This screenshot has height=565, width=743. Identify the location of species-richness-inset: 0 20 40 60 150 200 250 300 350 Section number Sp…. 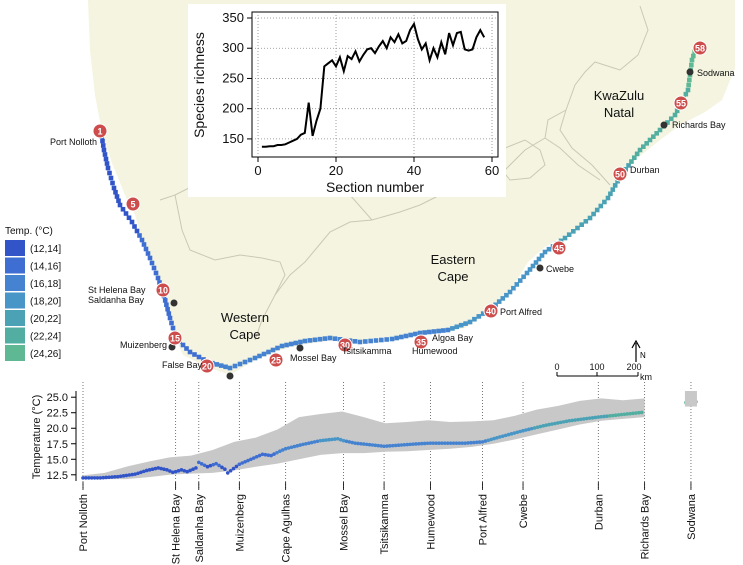
(347, 100).